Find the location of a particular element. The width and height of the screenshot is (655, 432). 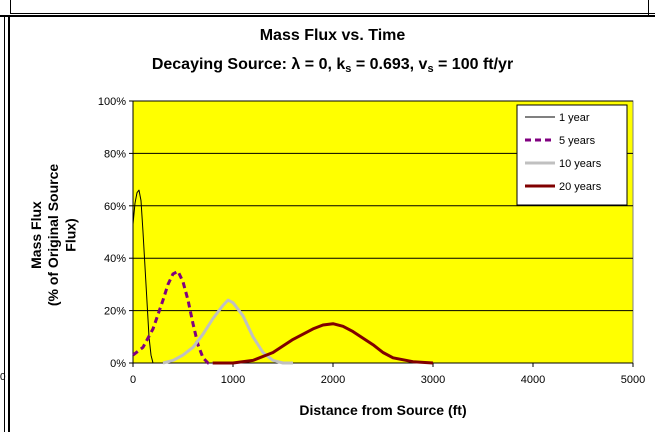

x-axis-title: Distance from Source (ft) is located at coordinates (383, 410).